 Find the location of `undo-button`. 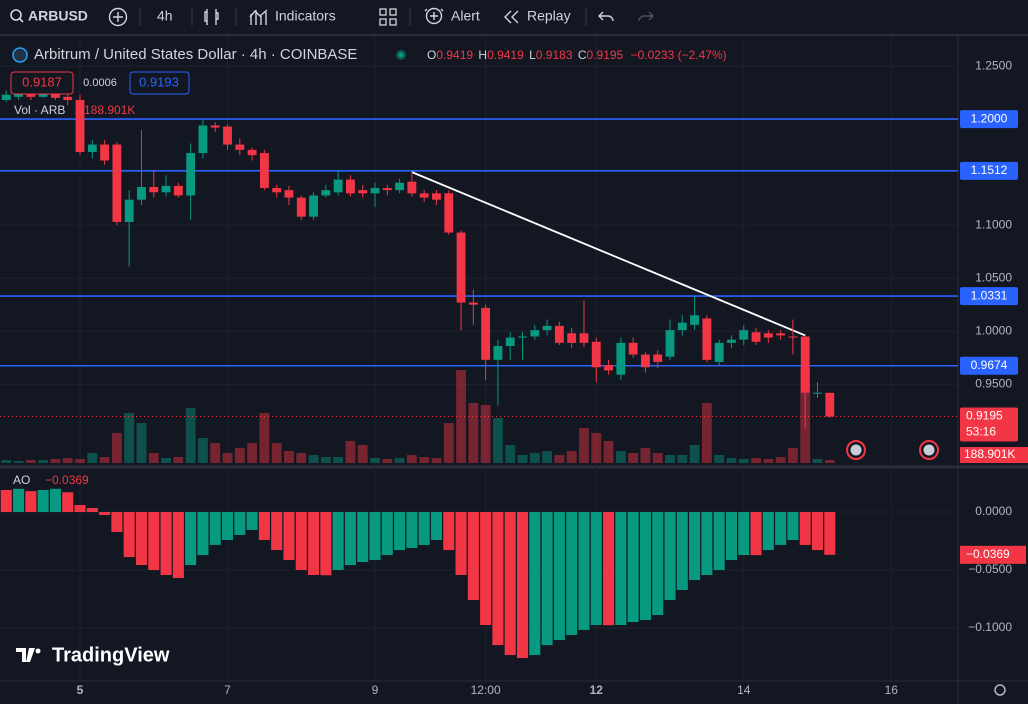

undo-button is located at coordinates (606, 16).